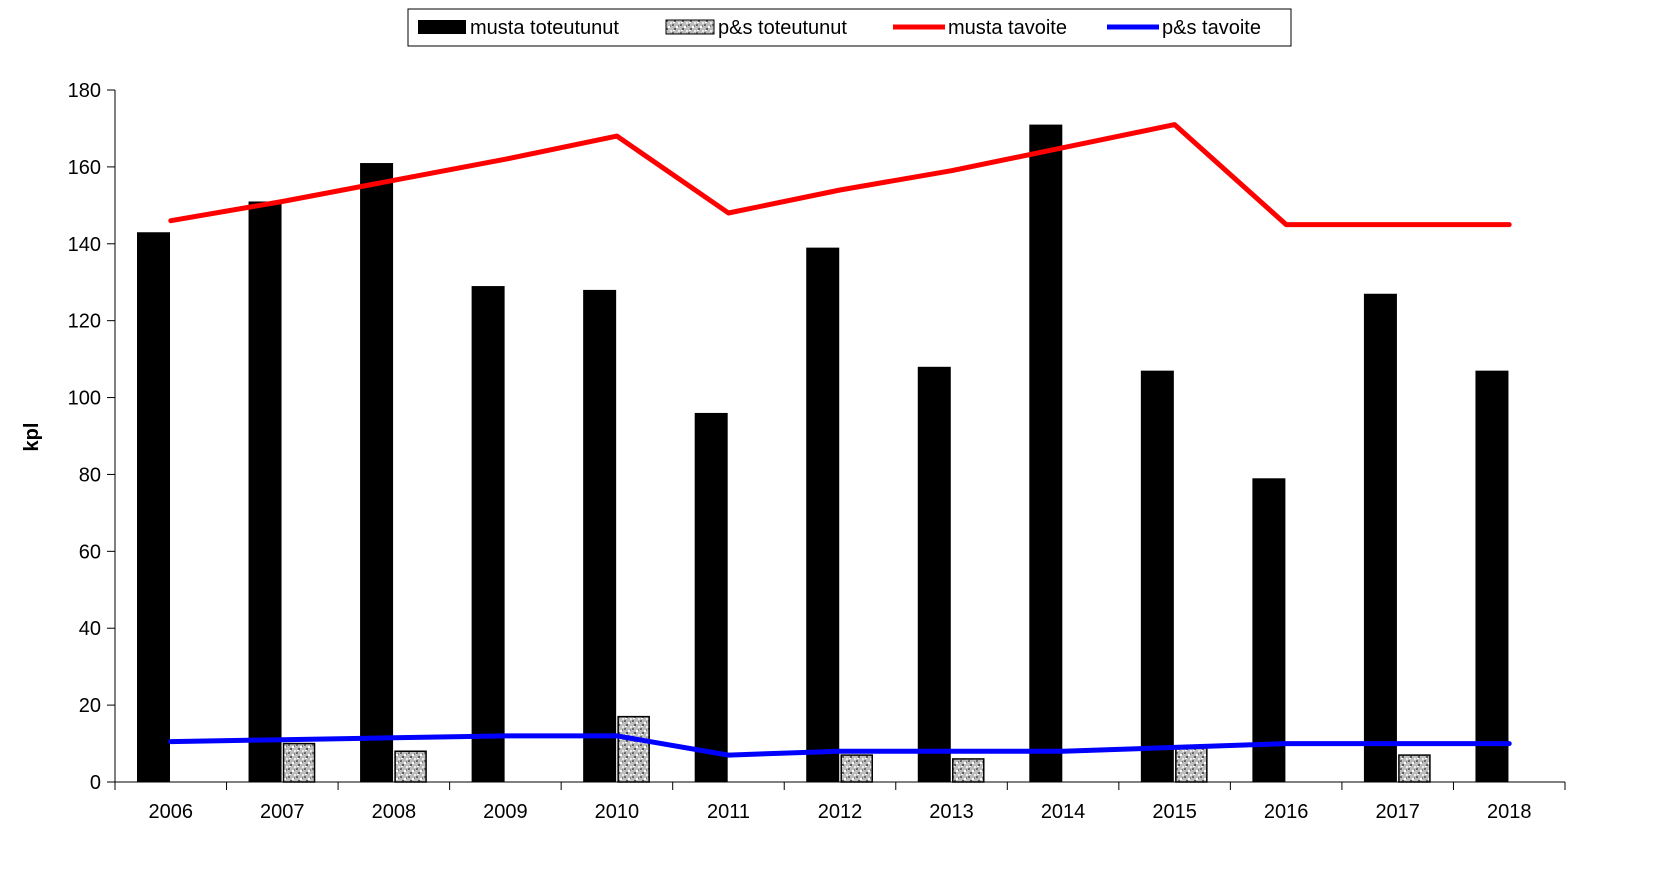  What do you see at coordinates (840, 175) in the screenshot?
I see `line-musta-tavoite` at bounding box center [840, 175].